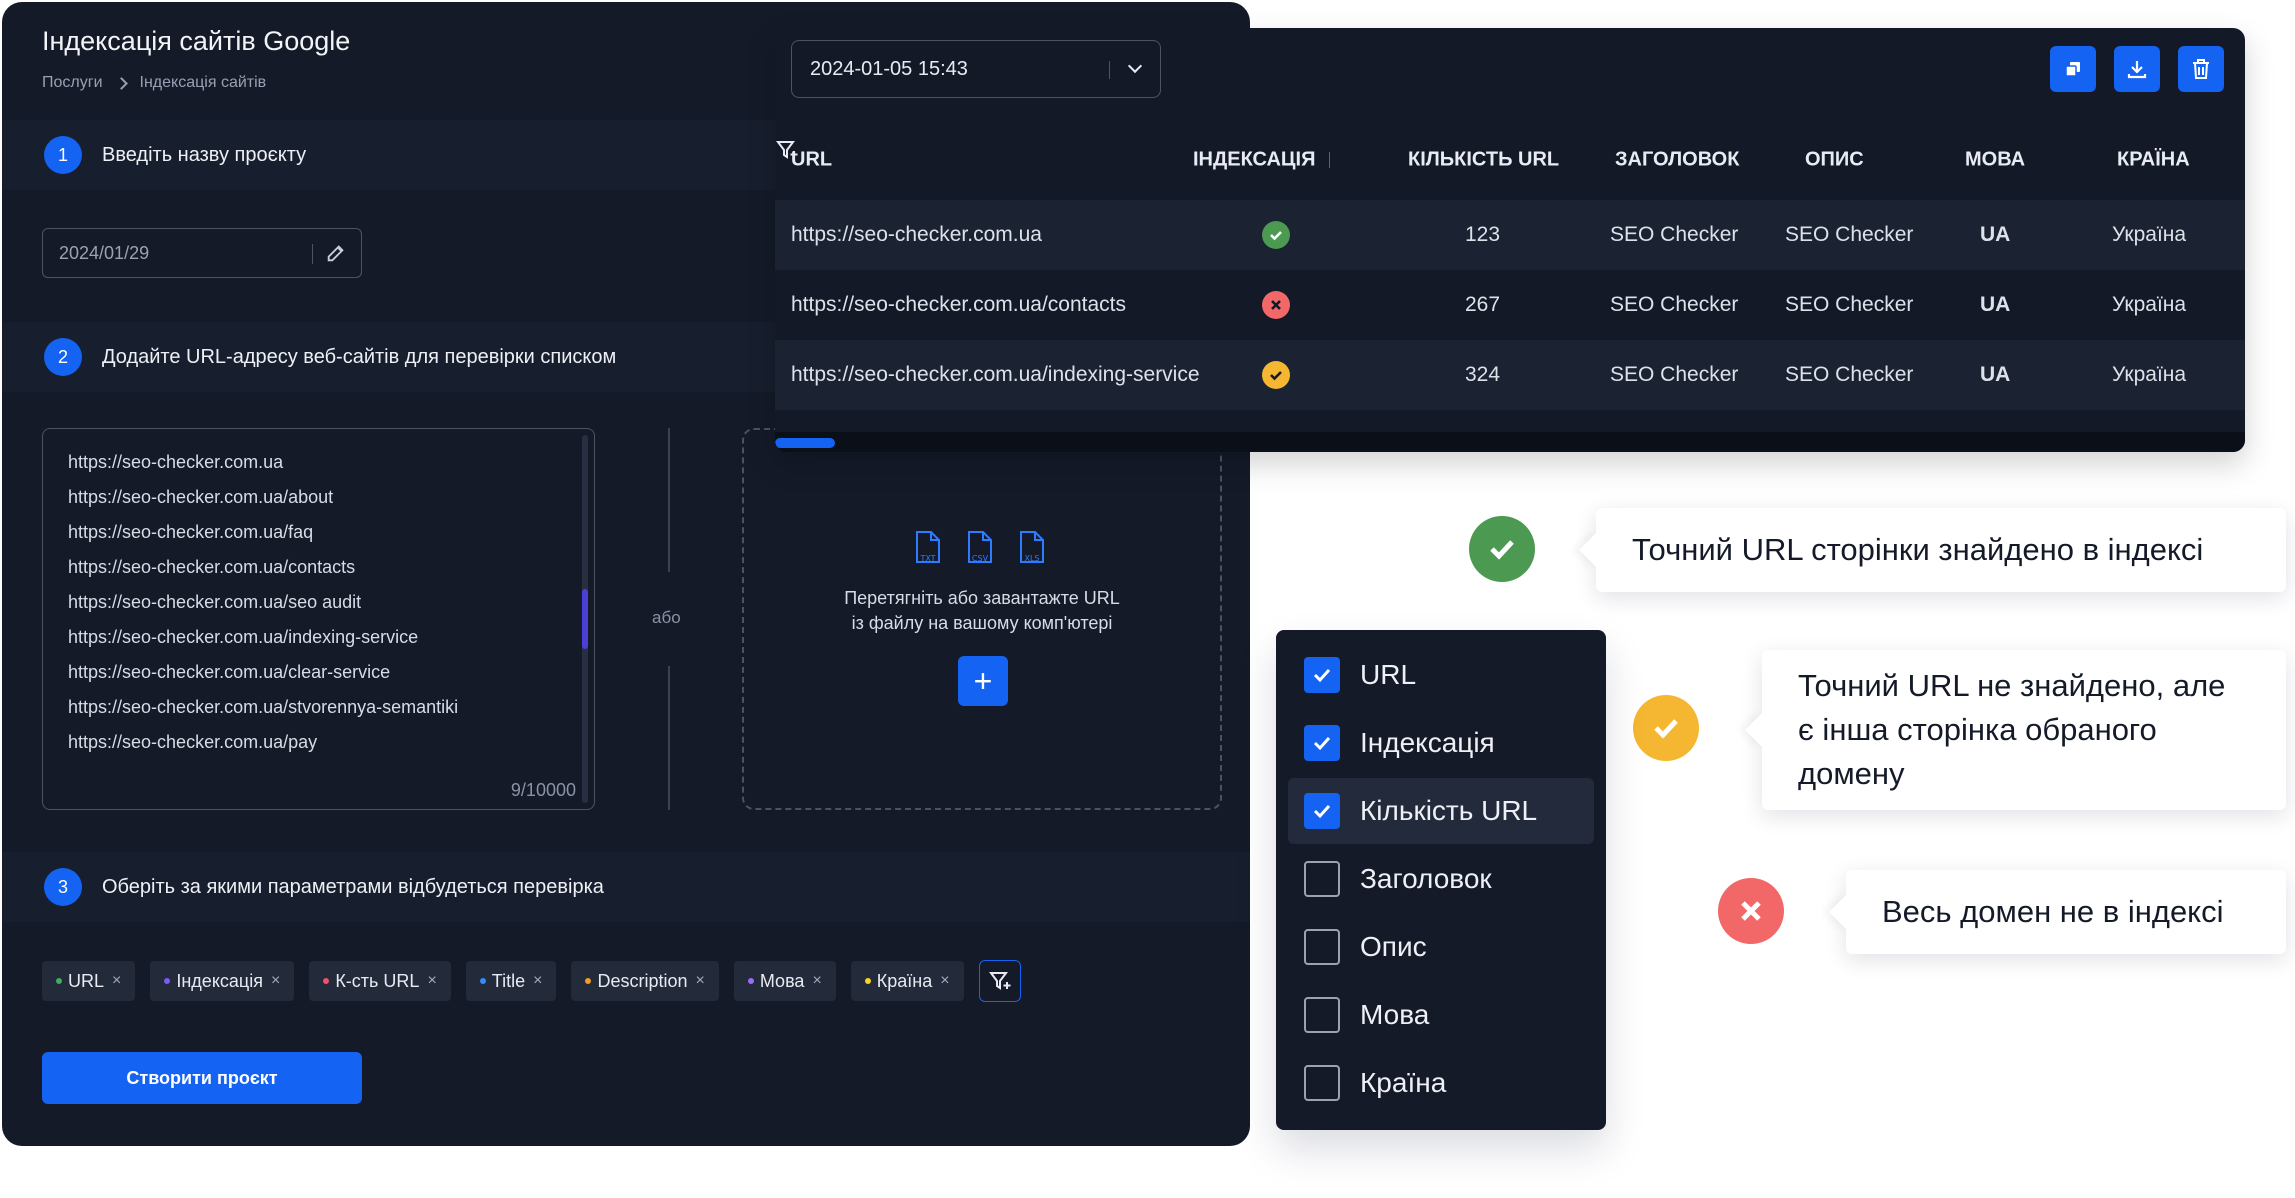 This screenshot has height=1198, width=2295. What do you see at coordinates (1441, 947) in the screenshot?
I see `column-option-description: Опис` at bounding box center [1441, 947].